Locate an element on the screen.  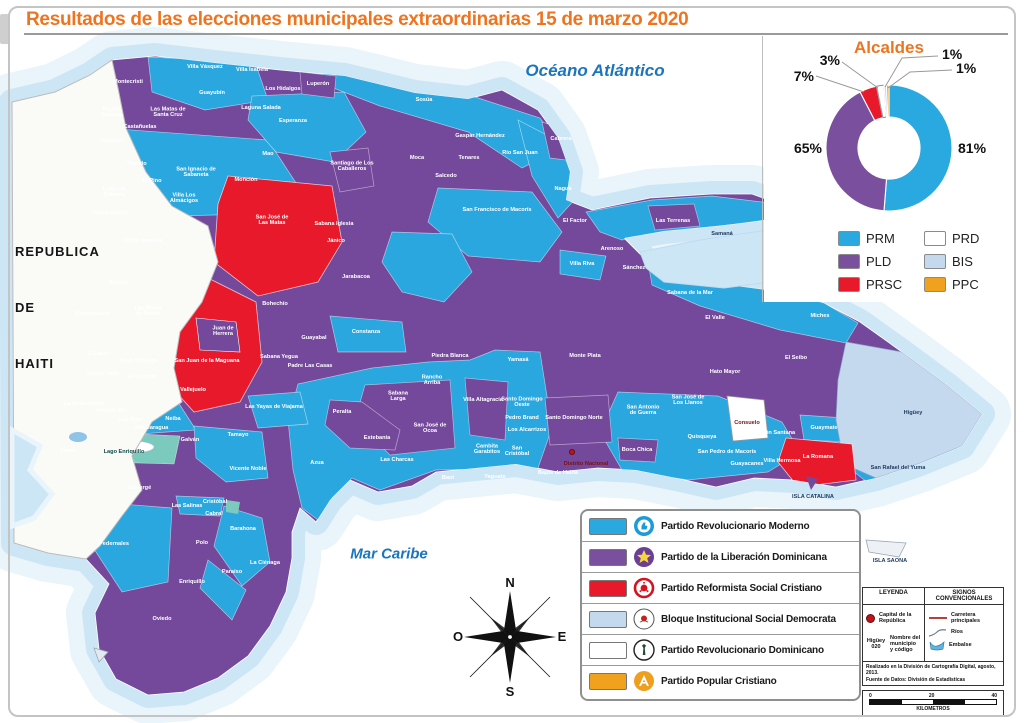
donut-slice-pld is located at coordinates (856, 151).